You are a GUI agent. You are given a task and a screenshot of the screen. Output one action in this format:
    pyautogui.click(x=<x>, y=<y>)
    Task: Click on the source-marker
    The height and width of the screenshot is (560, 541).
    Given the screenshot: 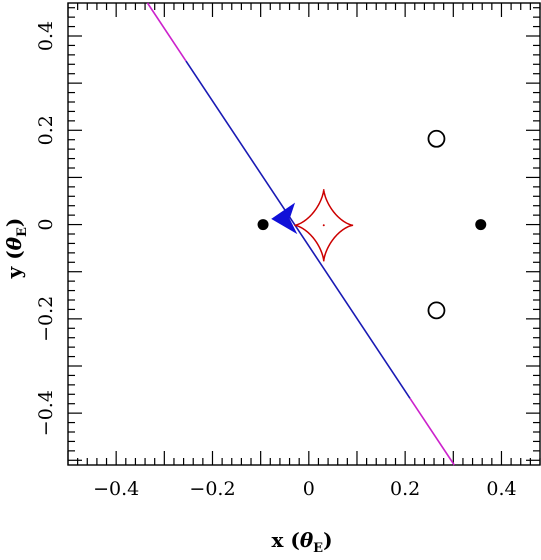 What is the action you would take?
    pyautogui.click(x=284, y=218)
    